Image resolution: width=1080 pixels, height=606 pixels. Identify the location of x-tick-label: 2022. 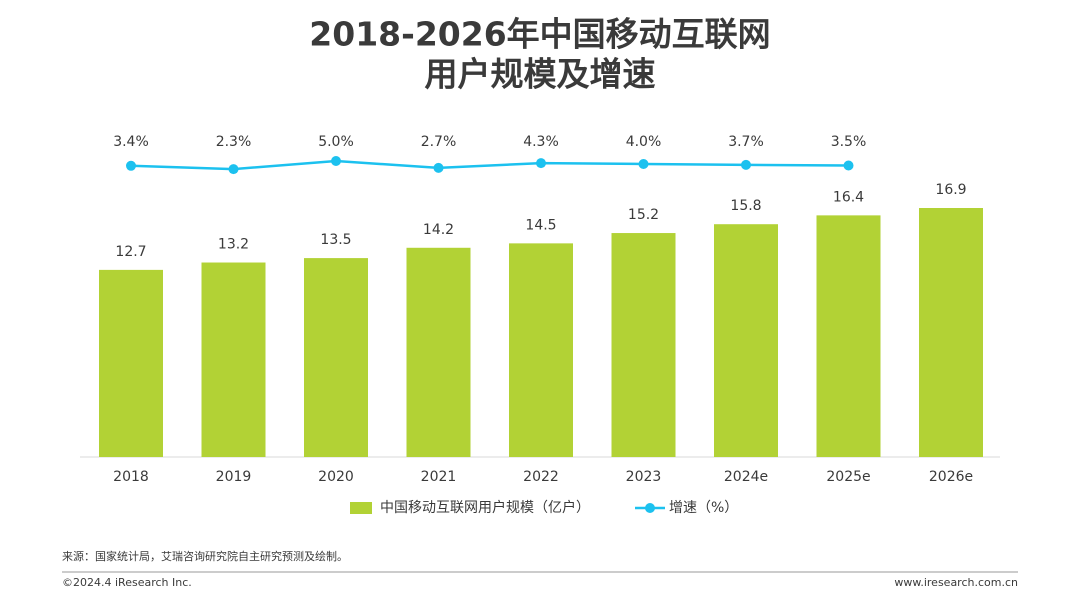
(541, 477).